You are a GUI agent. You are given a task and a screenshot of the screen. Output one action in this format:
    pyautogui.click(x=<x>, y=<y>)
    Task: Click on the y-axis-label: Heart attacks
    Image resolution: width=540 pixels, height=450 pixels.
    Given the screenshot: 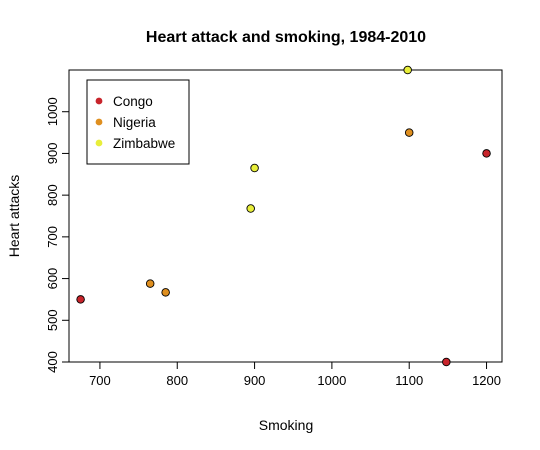 What is the action you would take?
    pyautogui.click(x=14, y=216)
    